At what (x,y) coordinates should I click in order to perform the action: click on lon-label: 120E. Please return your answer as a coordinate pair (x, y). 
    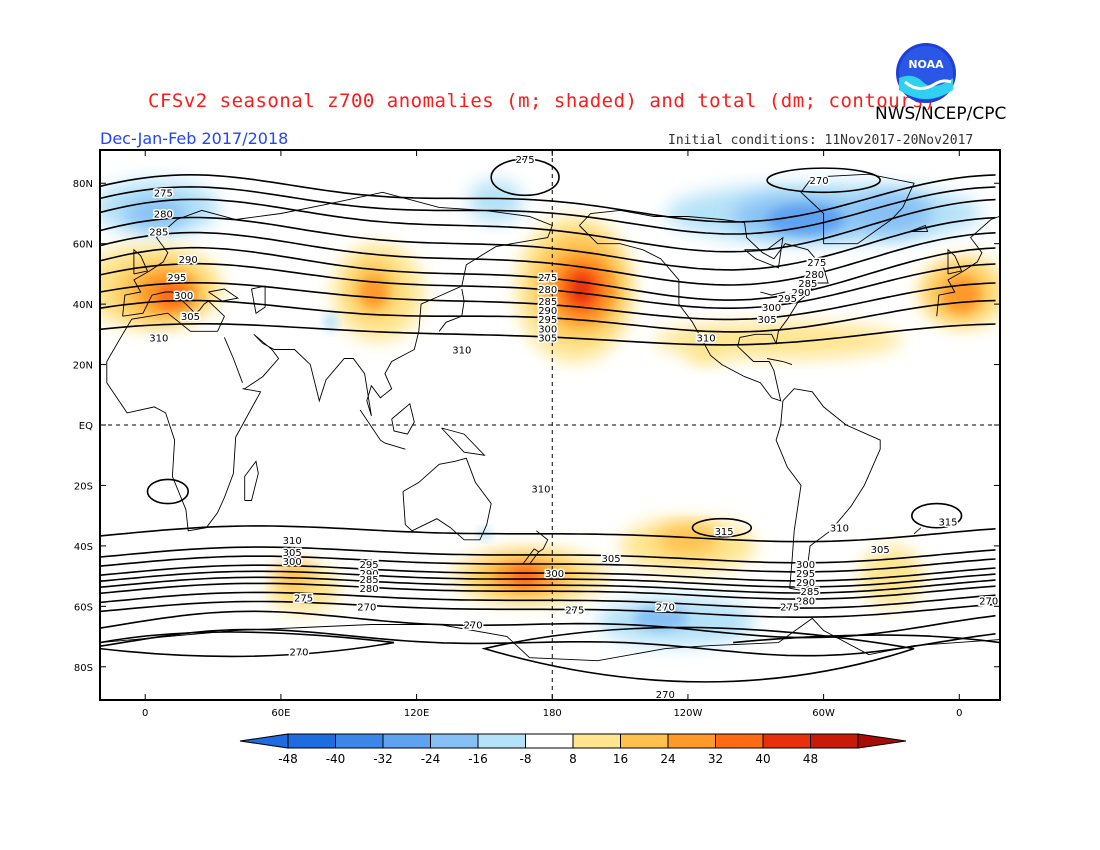
    Looking at the image, I should click on (416, 713).